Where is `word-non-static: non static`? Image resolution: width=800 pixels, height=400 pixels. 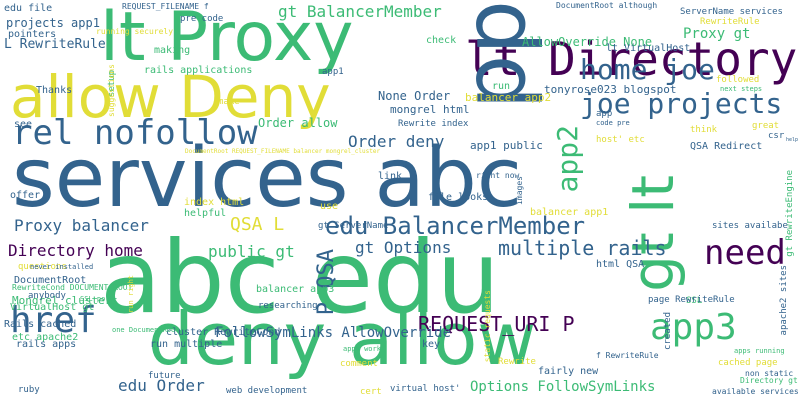
word-non-static: non static is located at coordinates (769, 373).